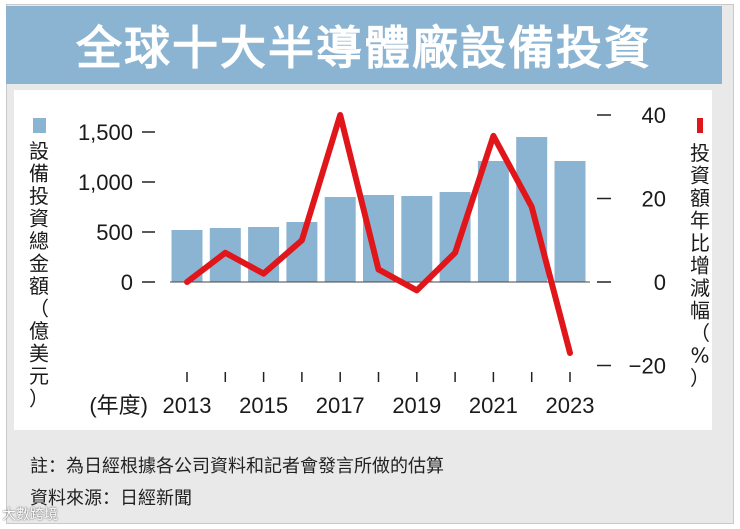 Image resolution: width=740 pixels, height=529 pixels. Describe the element at coordinates (654, 199) in the screenshot. I see `right-tick-label-20: 20` at that location.